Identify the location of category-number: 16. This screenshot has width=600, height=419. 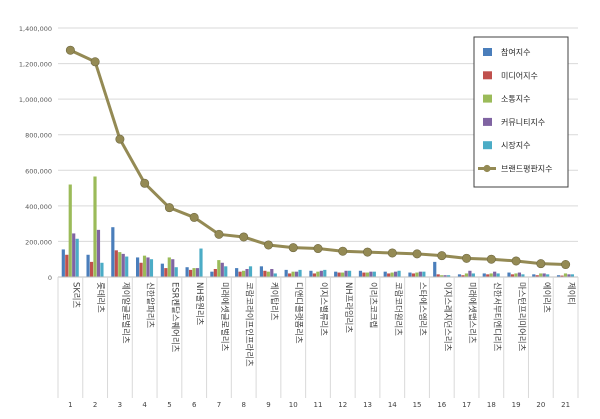
(441, 405).